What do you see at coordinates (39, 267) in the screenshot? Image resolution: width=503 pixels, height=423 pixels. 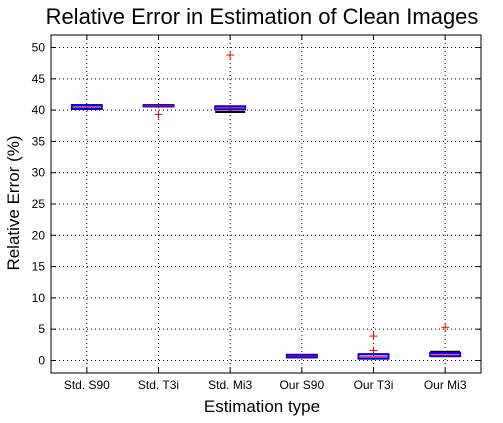 I see `y-tick-label: 15` at bounding box center [39, 267].